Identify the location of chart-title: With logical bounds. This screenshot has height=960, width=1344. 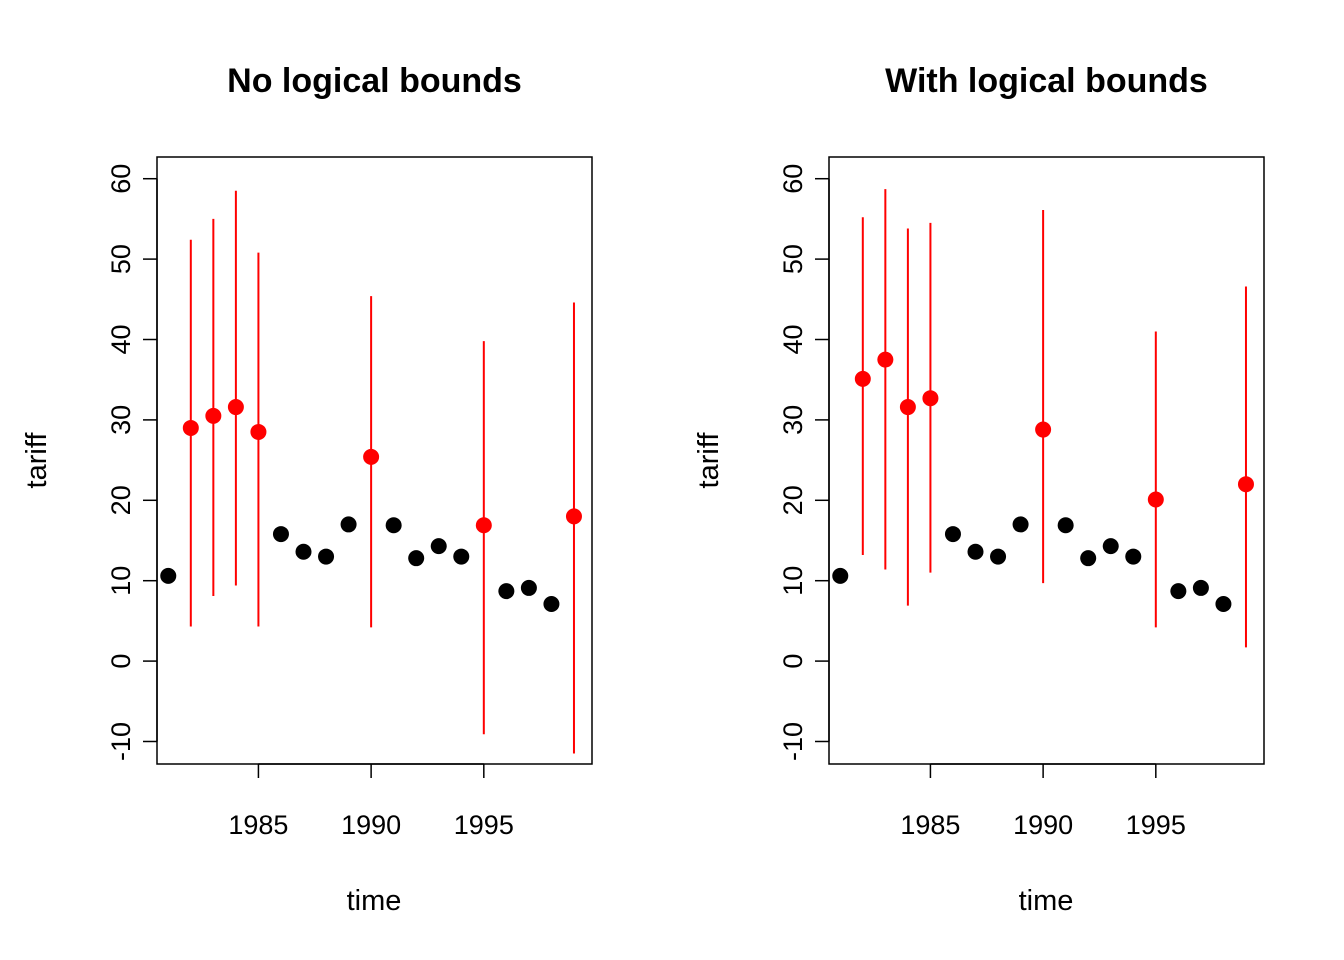
(1046, 81).